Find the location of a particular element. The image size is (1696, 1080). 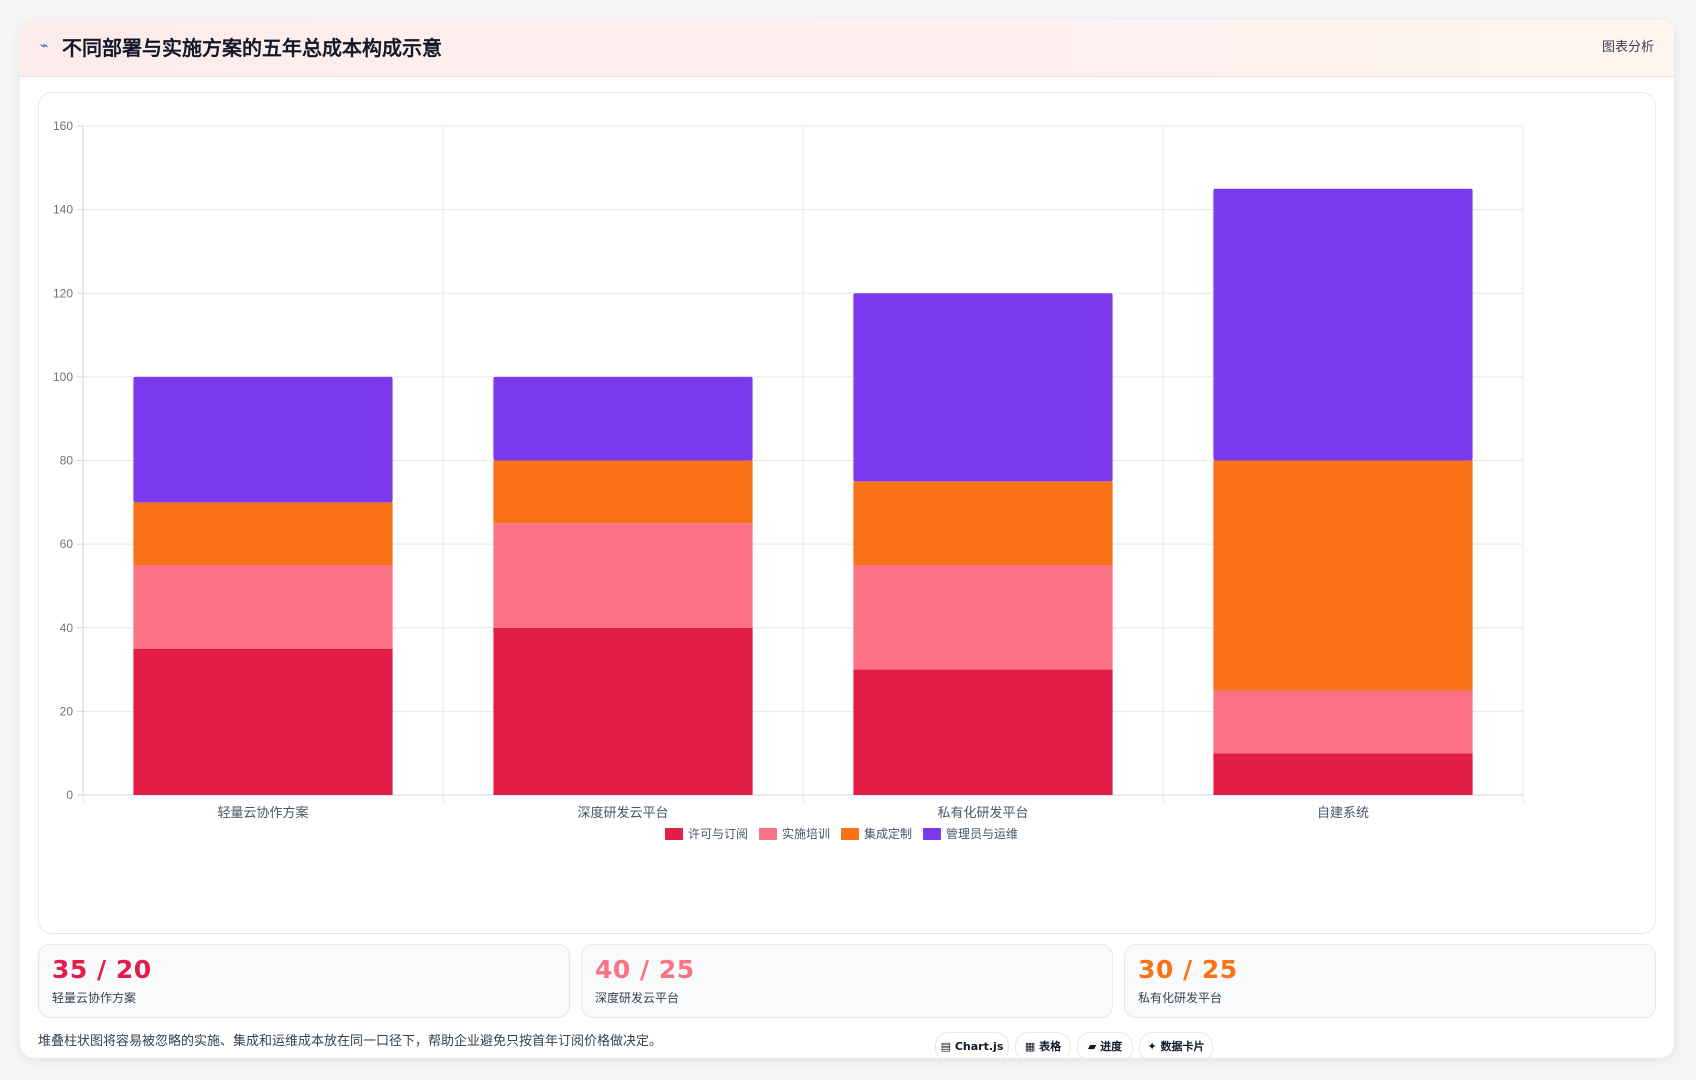

y-tick-label: 0 is located at coordinates (69, 795).